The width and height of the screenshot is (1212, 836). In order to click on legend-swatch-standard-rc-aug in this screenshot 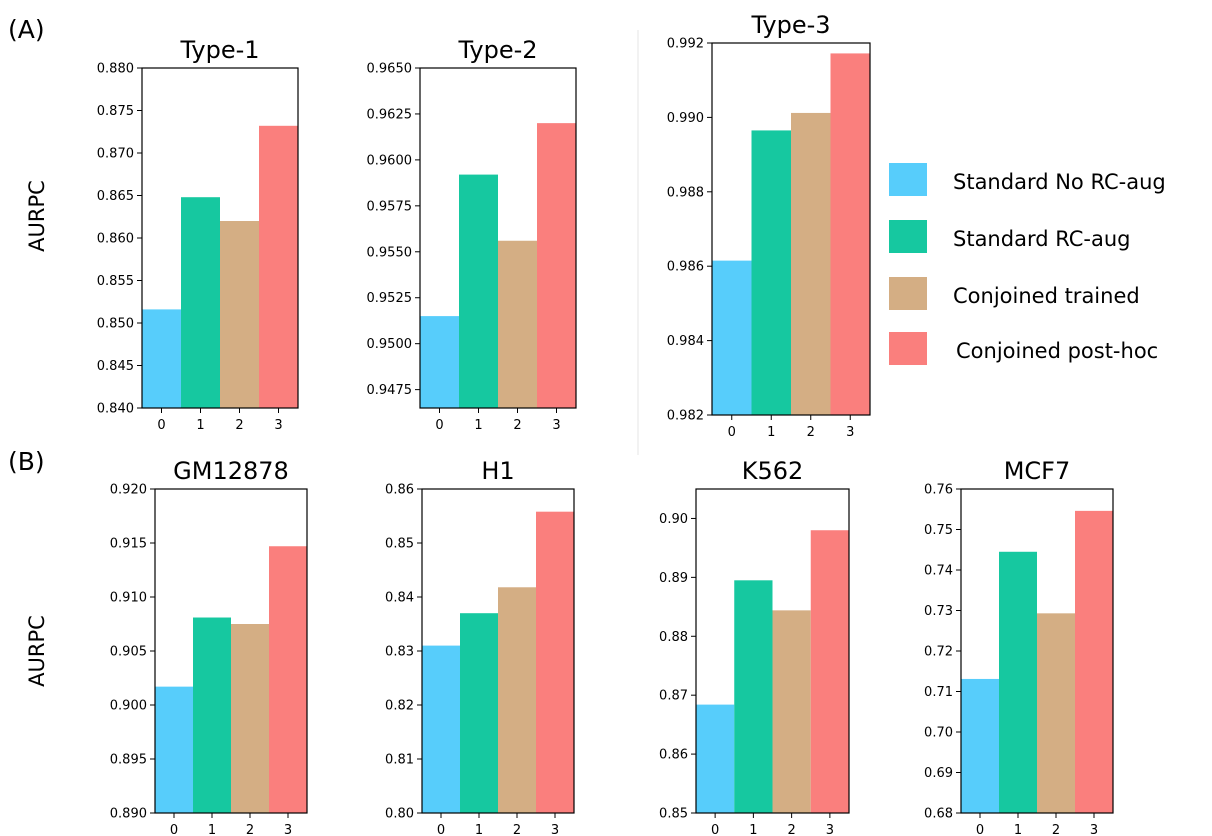, I will do `click(908, 236)`.